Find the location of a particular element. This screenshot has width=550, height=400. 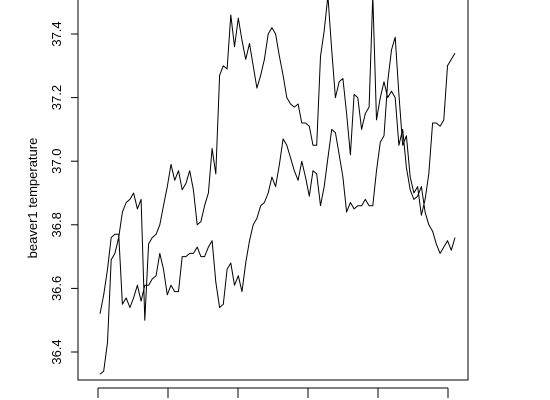

x-axis is located at coordinates (273, 392).